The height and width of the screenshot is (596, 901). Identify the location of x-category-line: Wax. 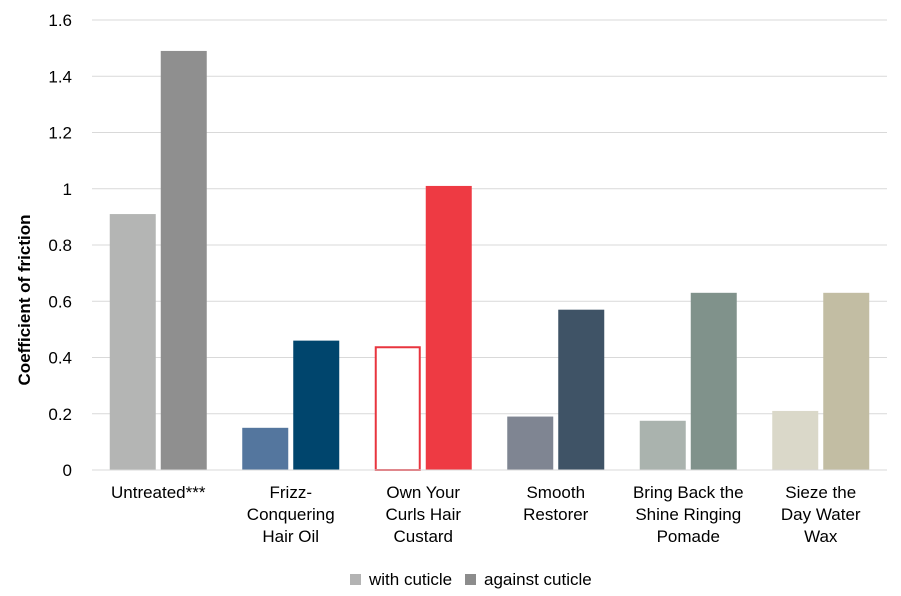
(821, 536).